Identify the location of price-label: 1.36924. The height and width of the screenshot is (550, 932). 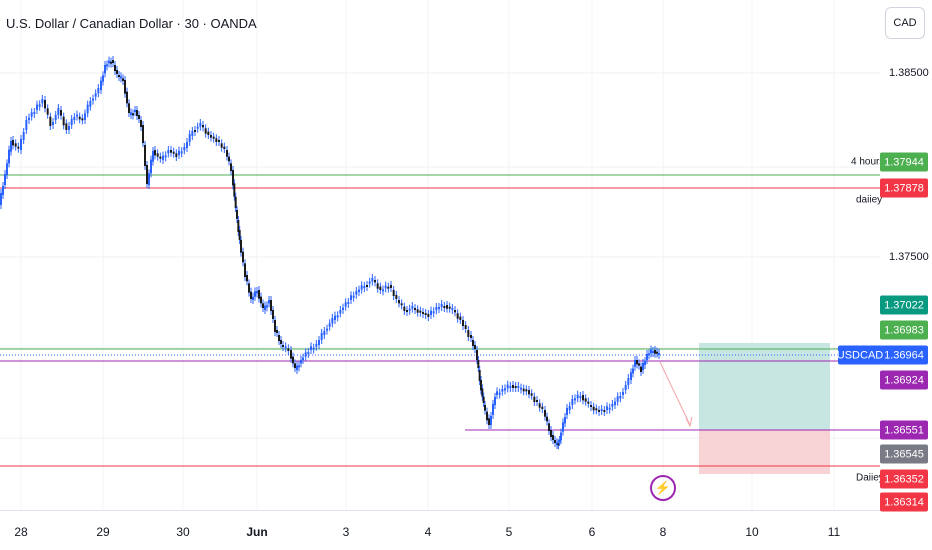
(904, 380).